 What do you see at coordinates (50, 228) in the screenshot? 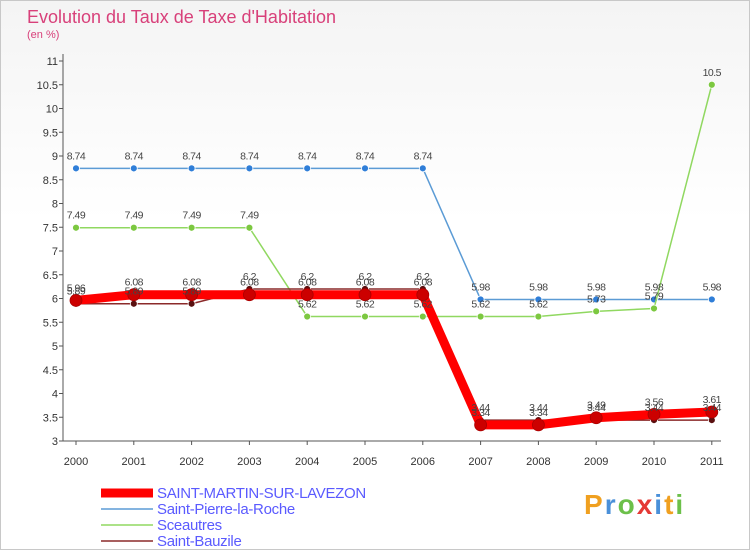
I see `y-tick-label: 7.5` at bounding box center [50, 228].